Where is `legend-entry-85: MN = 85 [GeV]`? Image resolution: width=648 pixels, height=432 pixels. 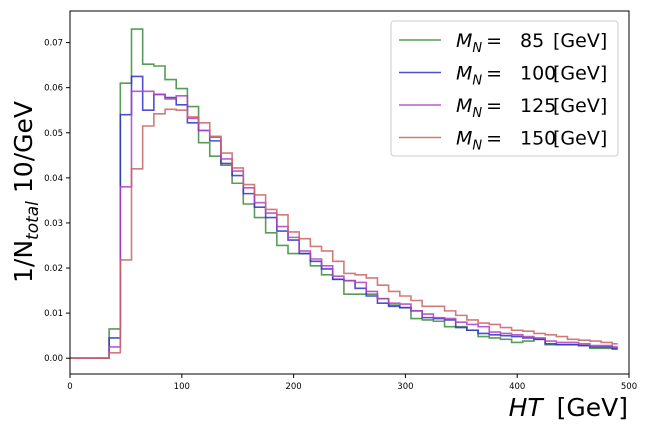
legend-entry-85: MN = 85 [GeV] is located at coordinates (531, 43).